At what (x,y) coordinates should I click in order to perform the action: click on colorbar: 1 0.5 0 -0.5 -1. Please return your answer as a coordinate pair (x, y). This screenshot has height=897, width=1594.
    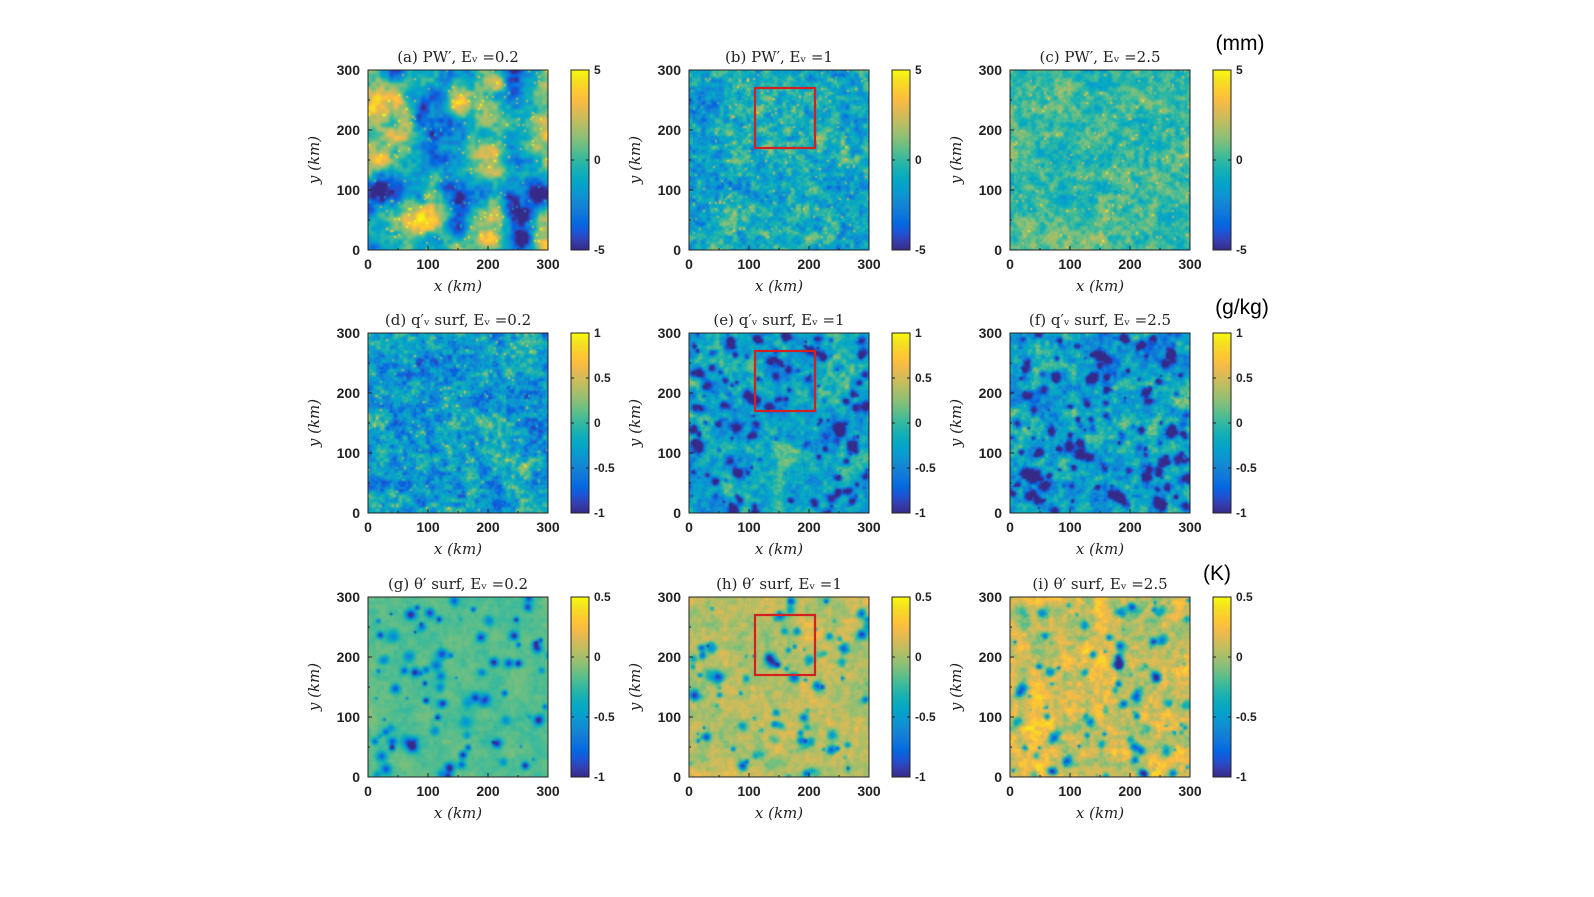
    Looking at the image, I should click on (1234, 423).